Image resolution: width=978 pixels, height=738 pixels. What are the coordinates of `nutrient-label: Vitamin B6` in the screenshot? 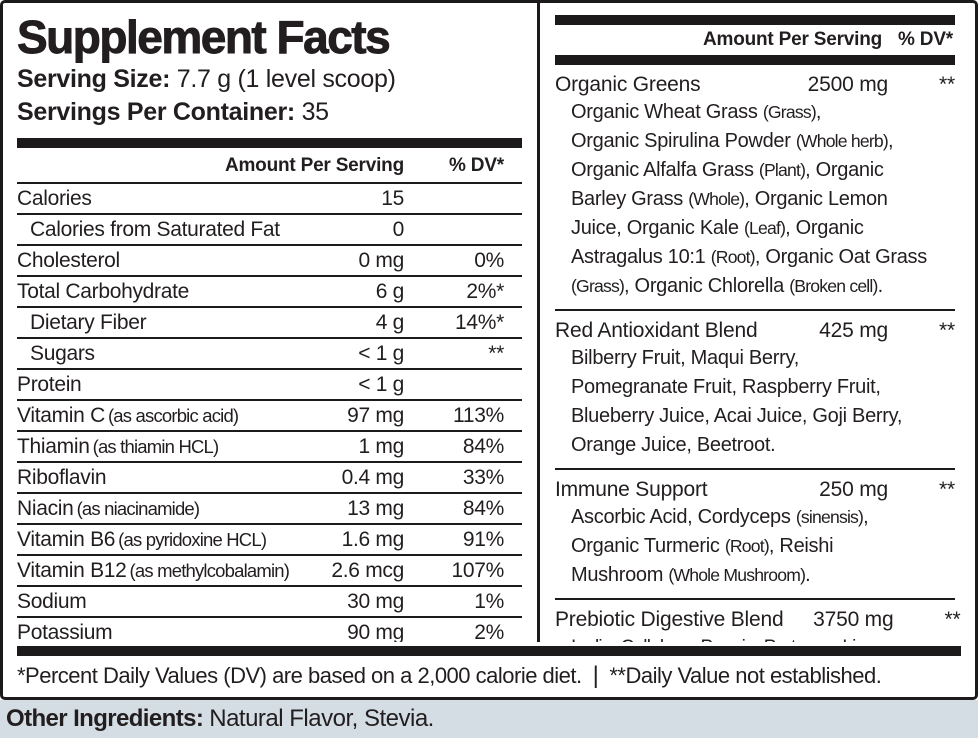 It's located at (66, 539).